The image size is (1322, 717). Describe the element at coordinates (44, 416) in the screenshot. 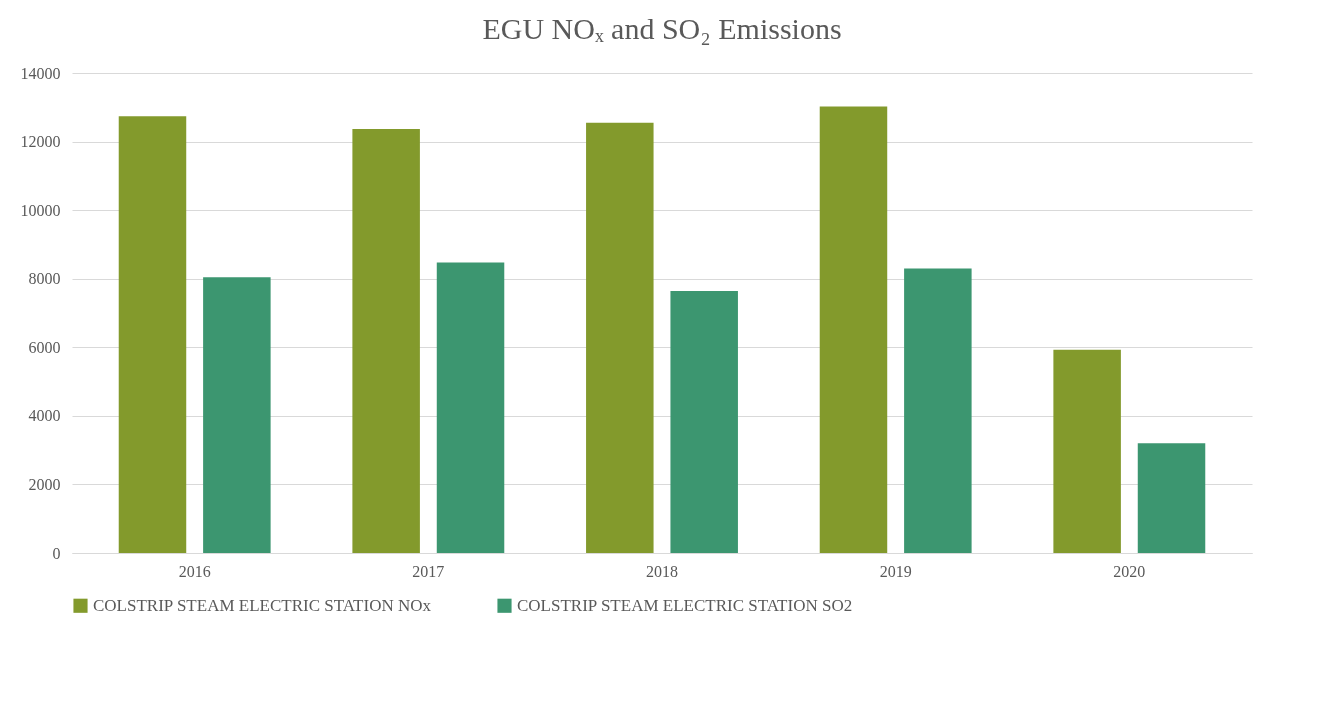

I see `y-tick-label: 4000` at that location.